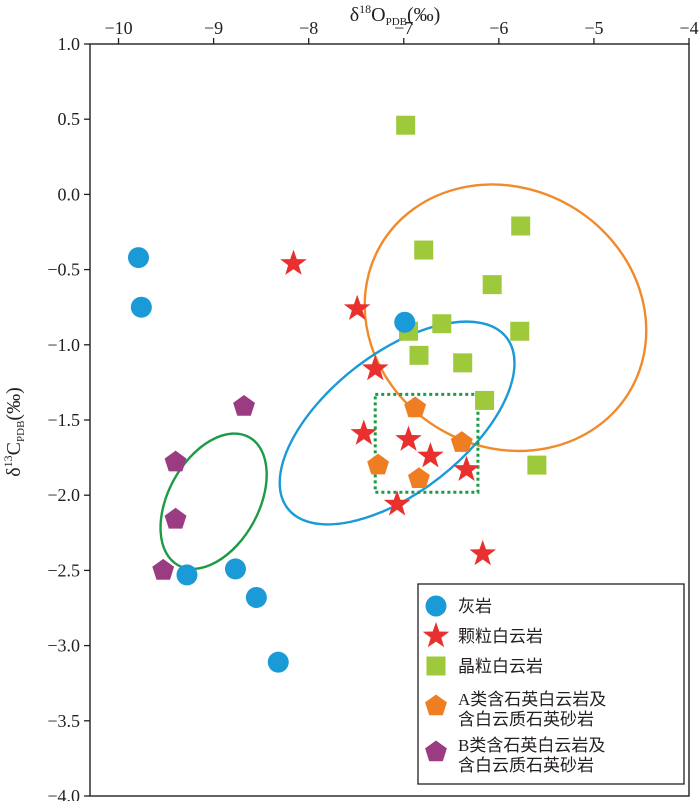  I want to click on y-tick-label: −4.0, so click(63, 793).